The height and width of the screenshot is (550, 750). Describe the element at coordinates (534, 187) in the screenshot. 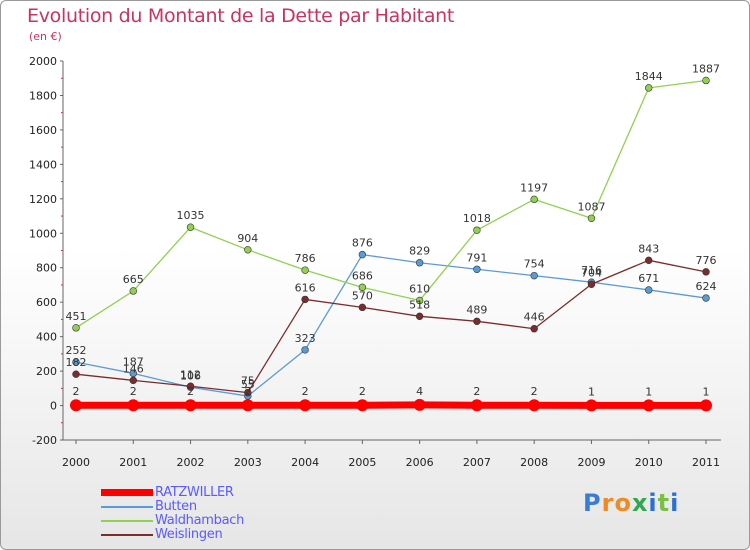

I see `data-label-waldhambach: 1197` at that location.